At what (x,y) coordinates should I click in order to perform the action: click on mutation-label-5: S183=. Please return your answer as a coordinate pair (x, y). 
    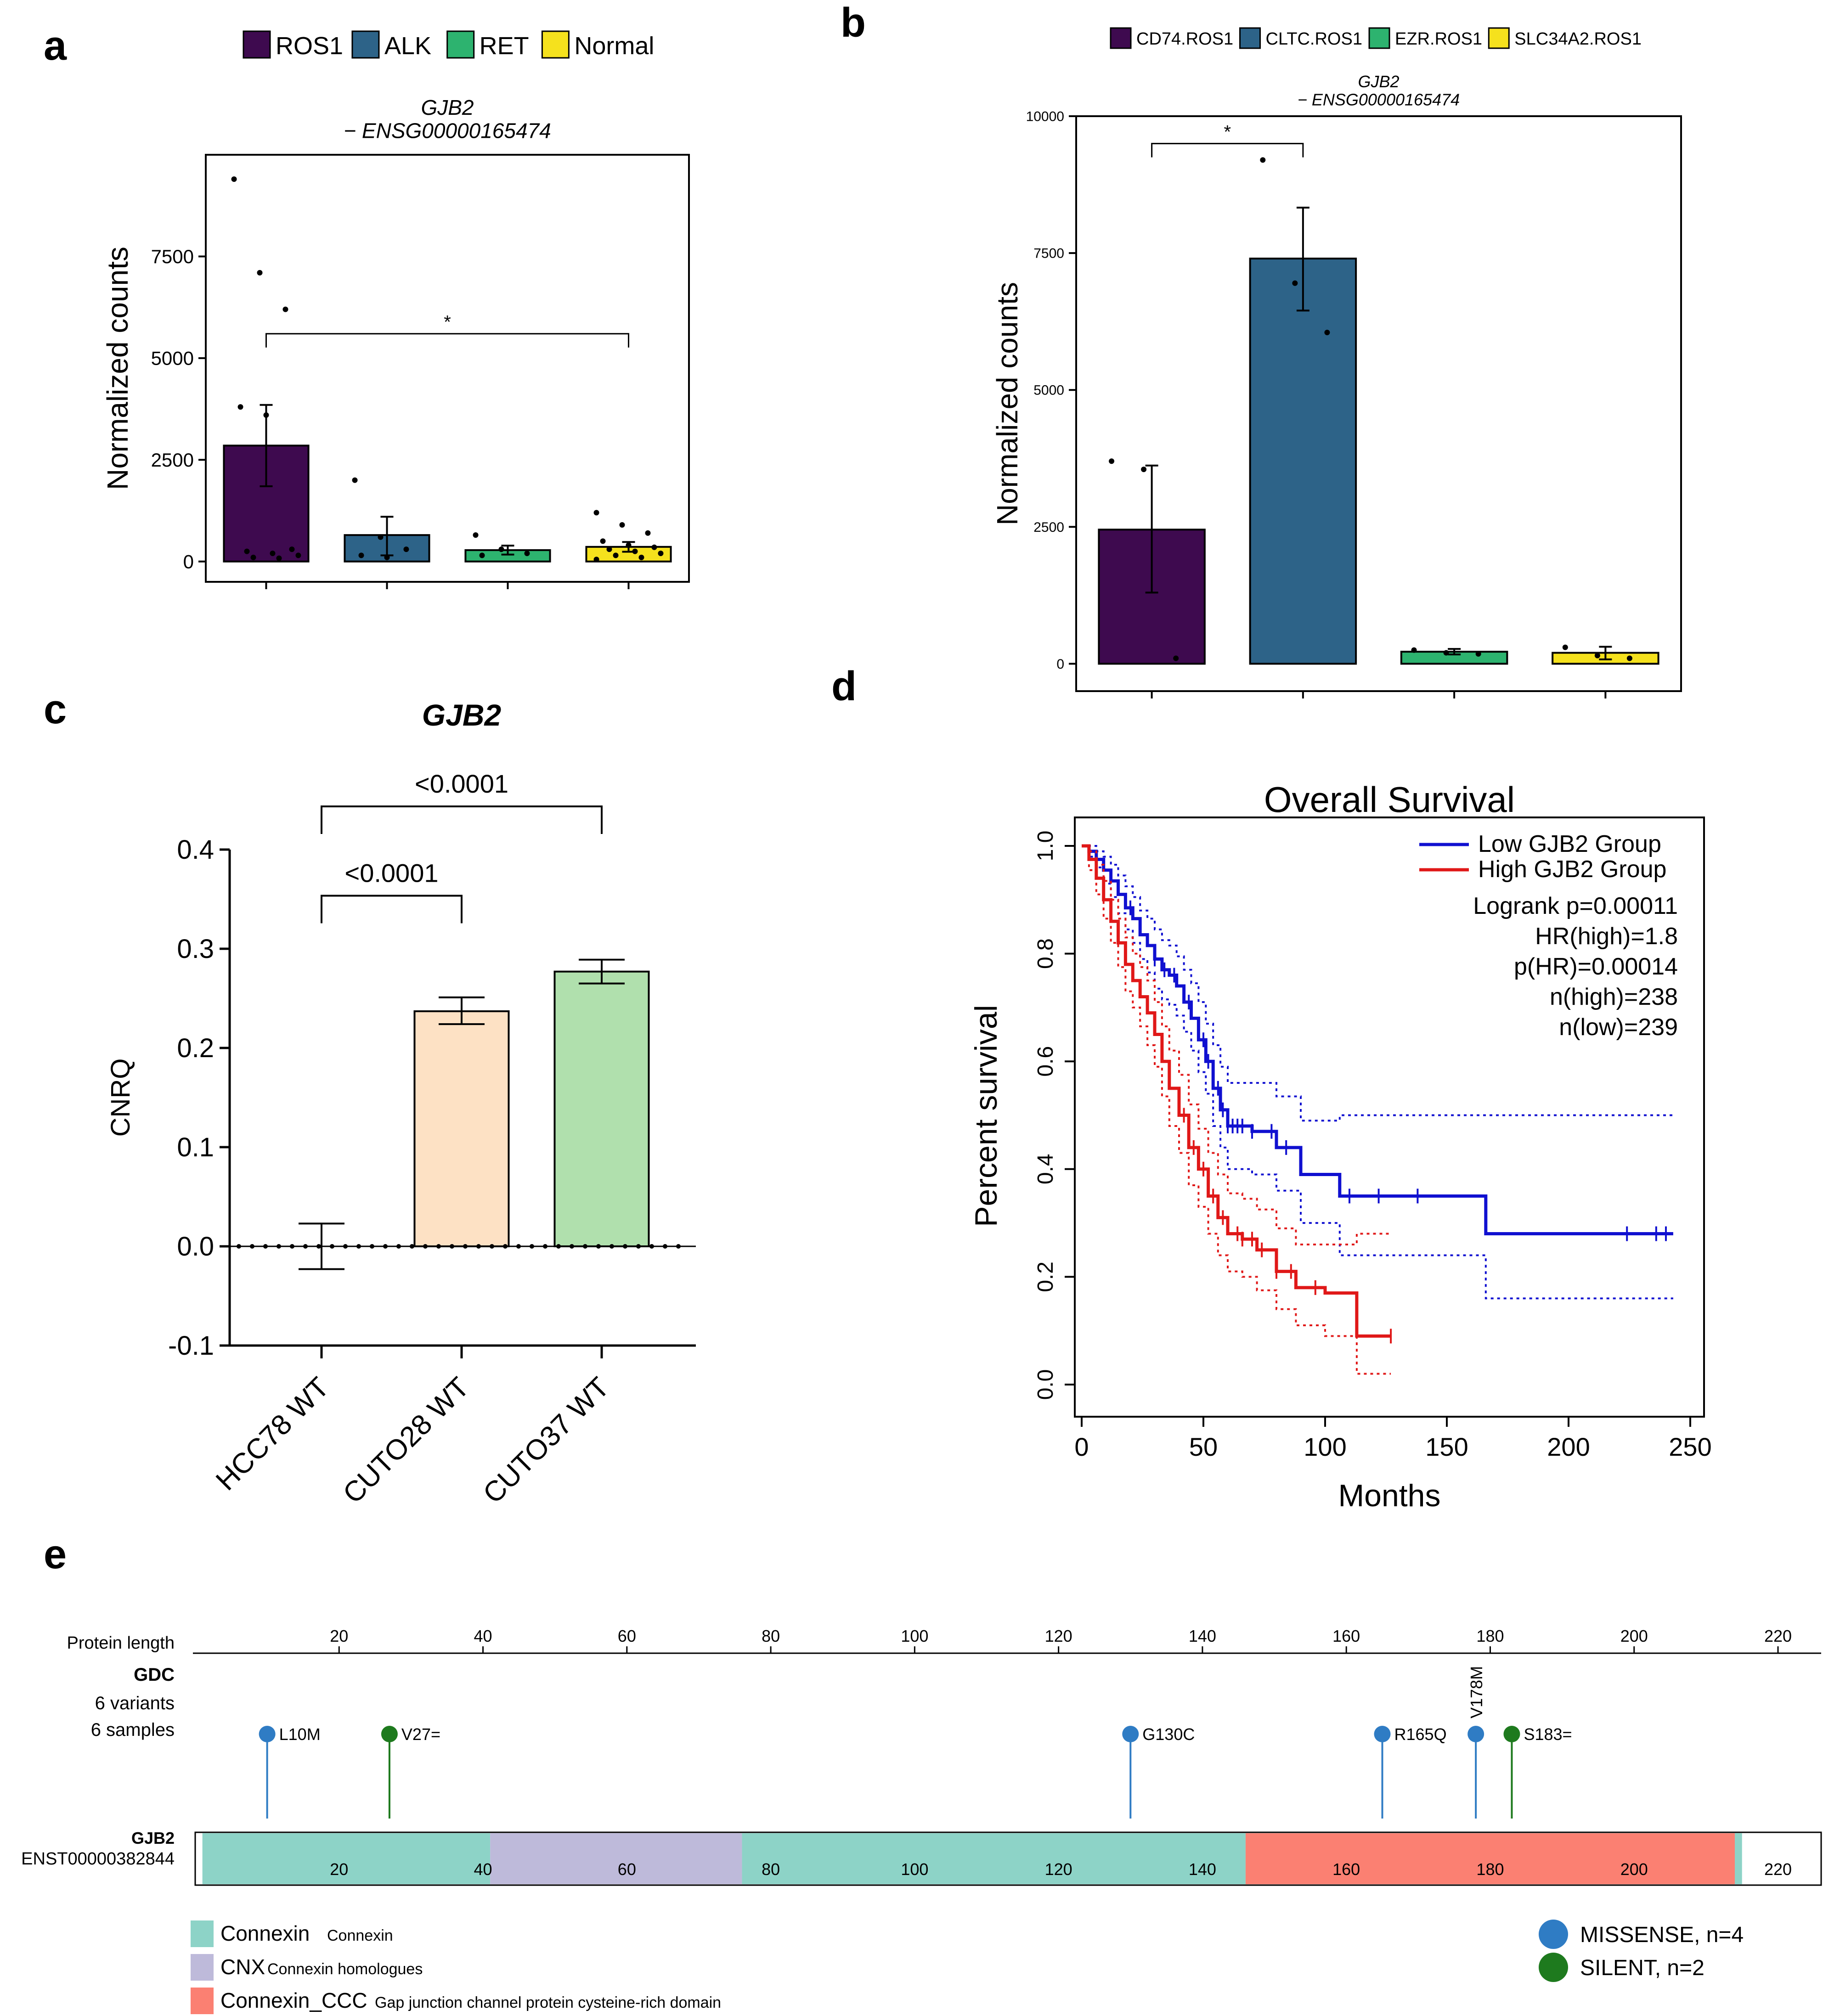
    Looking at the image, I should click on (1548, 1734).